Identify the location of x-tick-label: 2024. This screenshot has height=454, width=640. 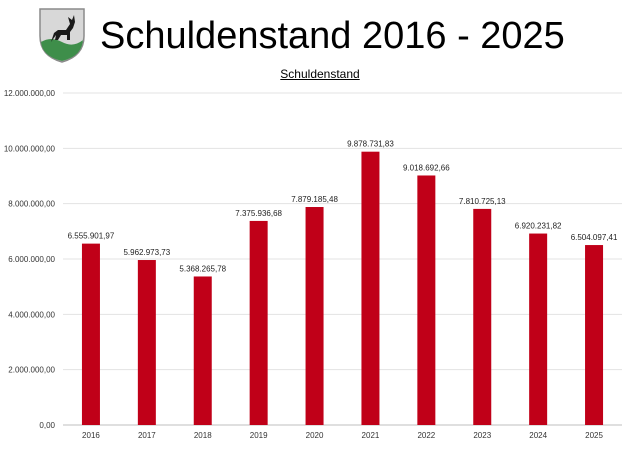
(538, 435).